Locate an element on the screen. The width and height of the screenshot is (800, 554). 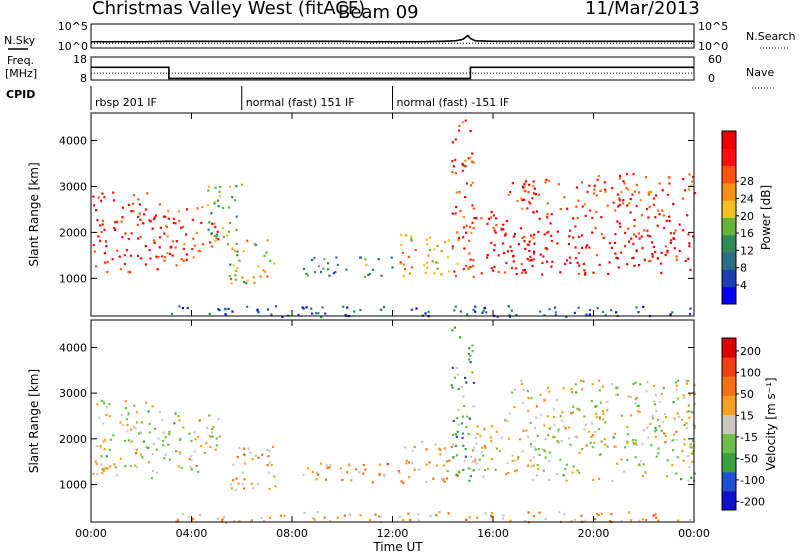
velocity-ytick-label: 1000 is located at coordinates (73, 485).